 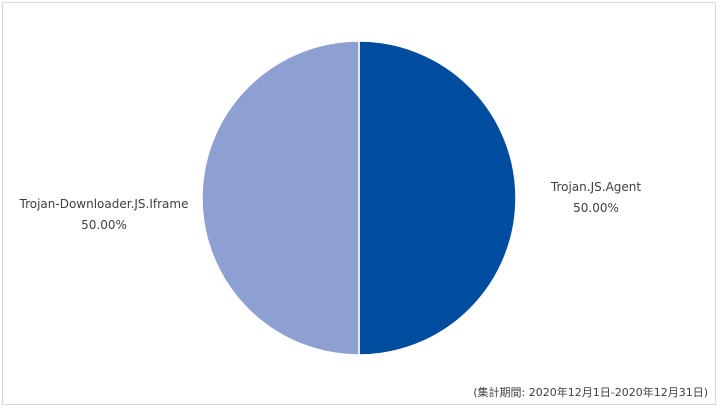 I want to click on aggregation-period-note: (集計期間: 2020年12月1日-2020年12月31日), so click(x=590, y=392).